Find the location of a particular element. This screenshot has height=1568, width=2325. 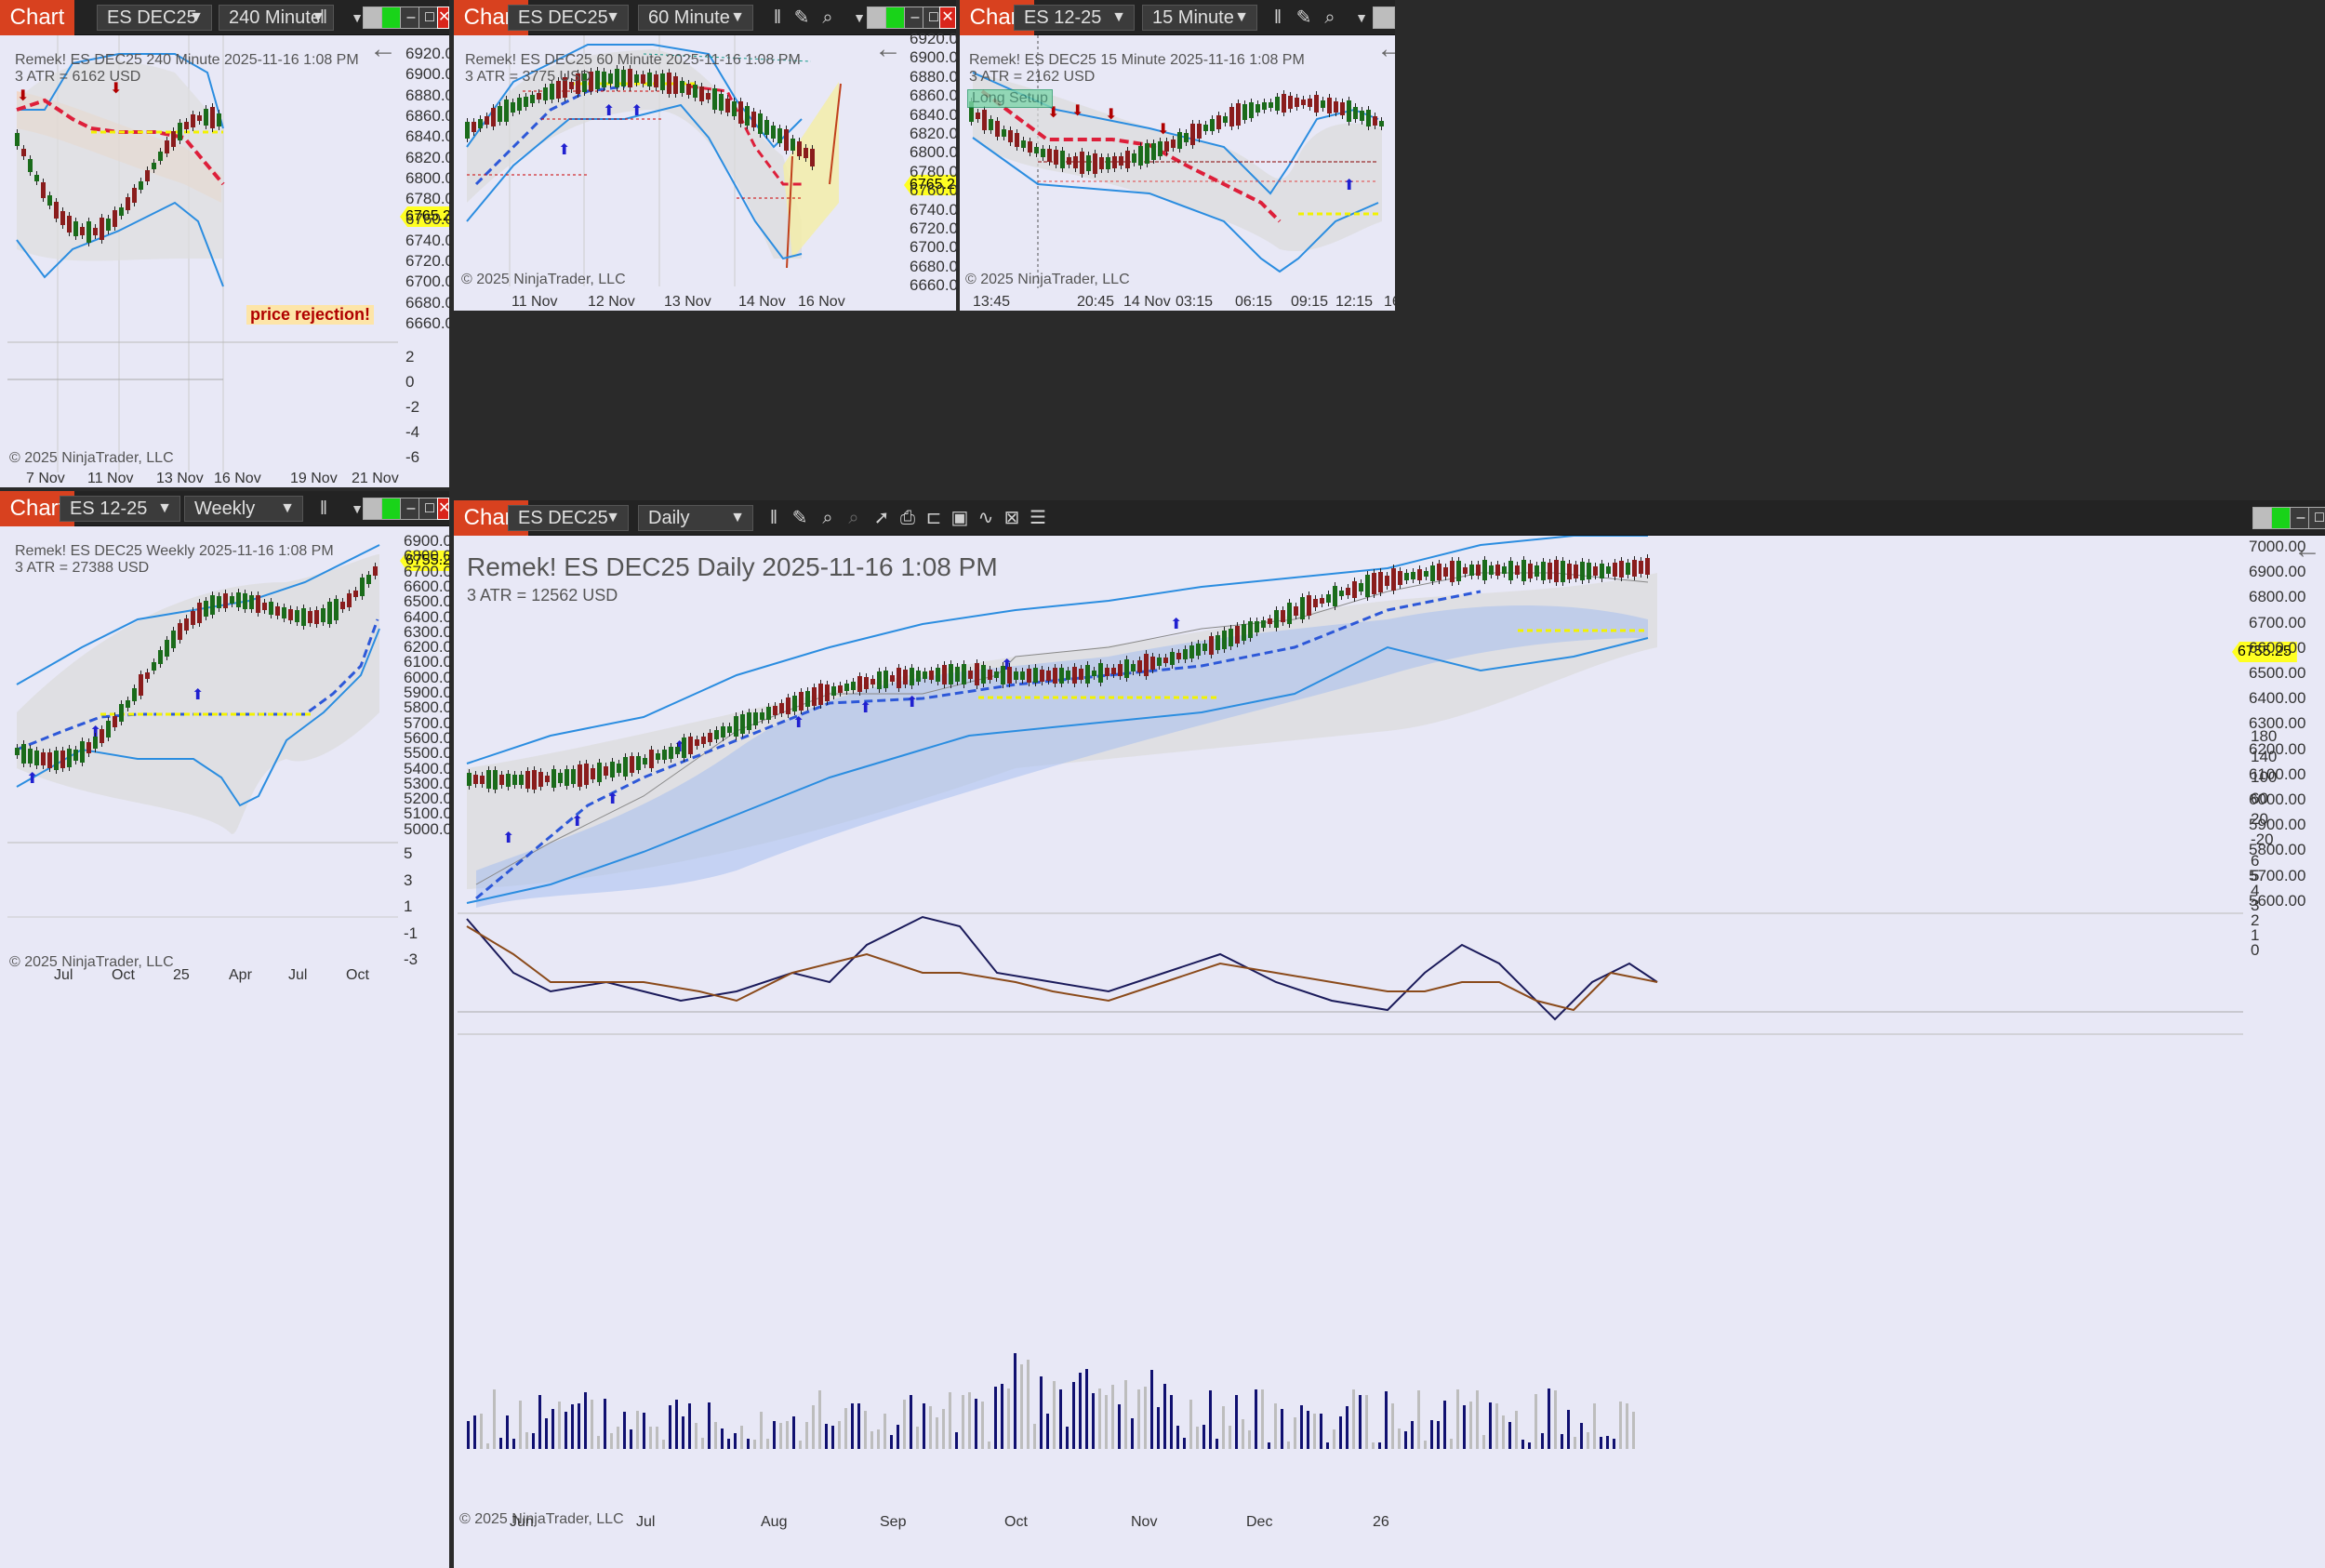

interval-dropdown: 60 Minute ▼ is located at coordinates (695, 18).